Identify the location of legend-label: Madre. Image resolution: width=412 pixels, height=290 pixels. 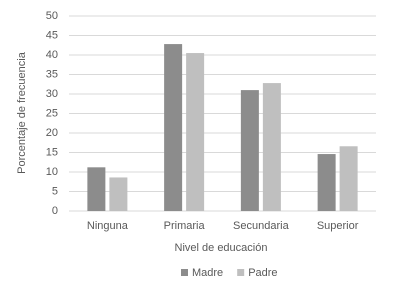
(207, 273).